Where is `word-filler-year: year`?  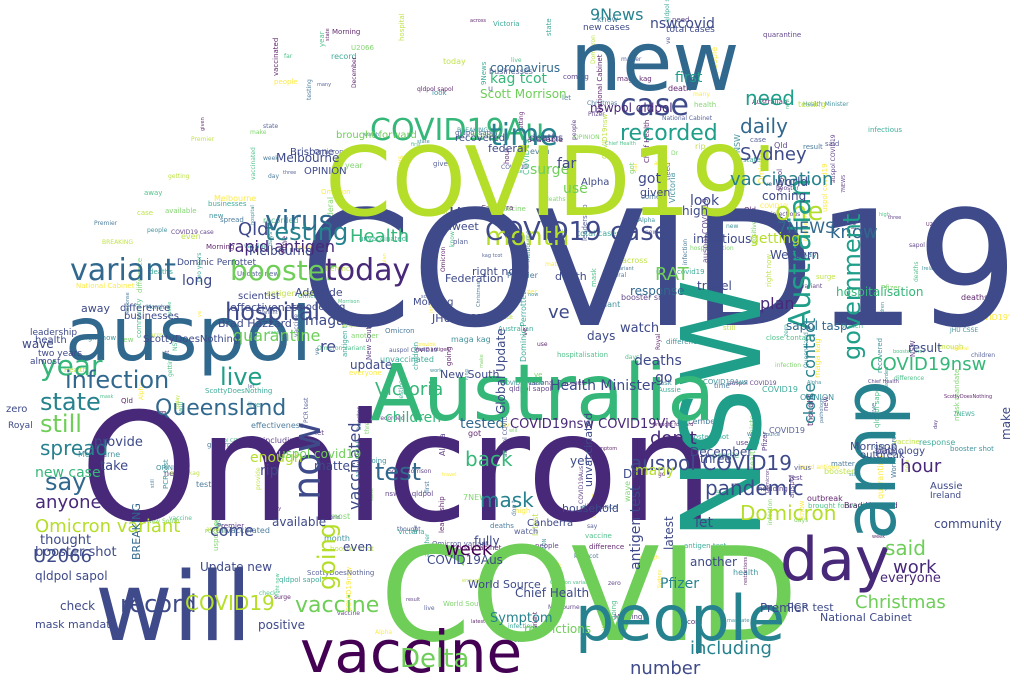 word-filler-year: year is located at coordinates (592, 317).